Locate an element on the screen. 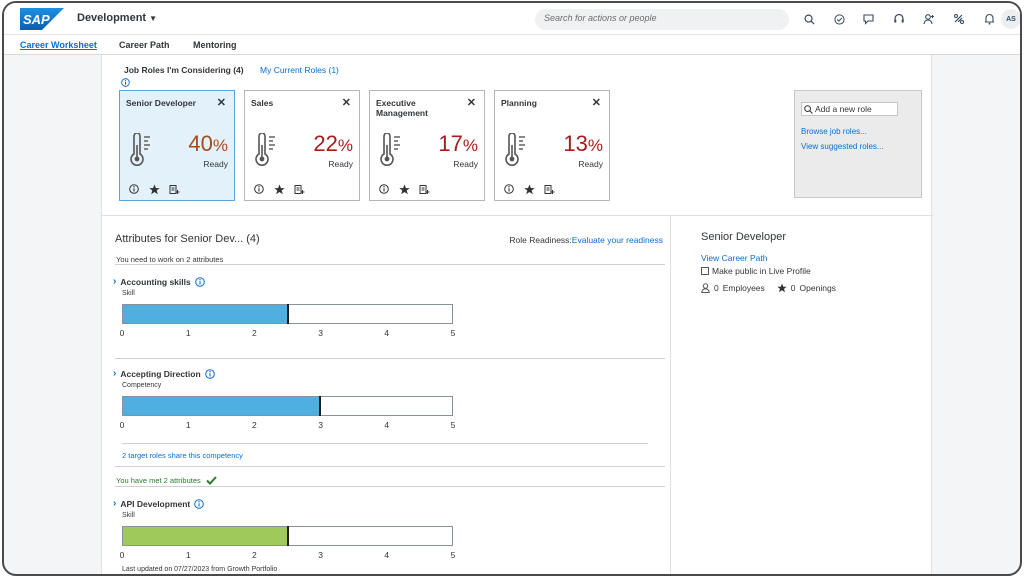 The width and height of the screenshot is (1024, 578). tab-career-path: Career Path is located at coordinates (144, 45).